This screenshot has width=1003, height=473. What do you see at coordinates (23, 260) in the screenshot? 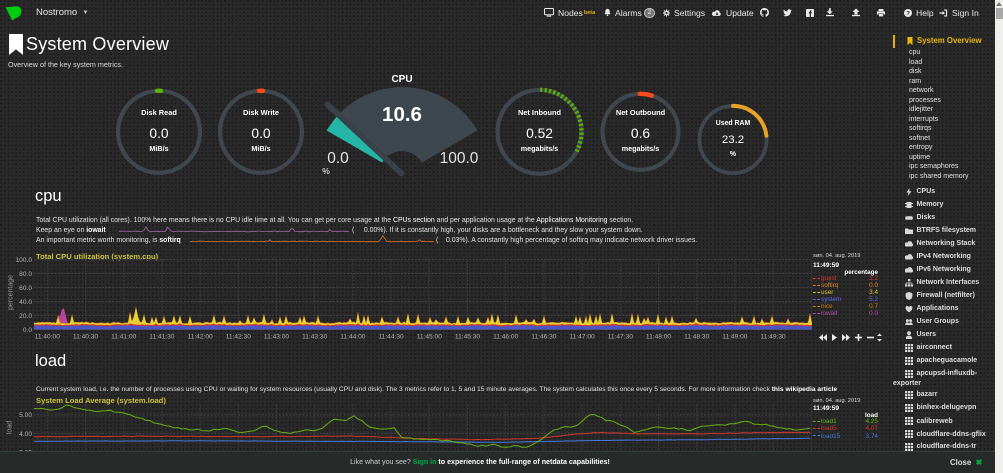
I see `svg-text: 100.0` at bounding box center [23, 260].